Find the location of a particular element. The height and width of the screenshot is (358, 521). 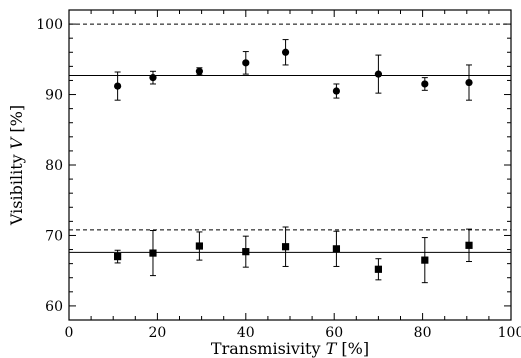

y-axis-title-variable: V is located at coordinates (16, 142).